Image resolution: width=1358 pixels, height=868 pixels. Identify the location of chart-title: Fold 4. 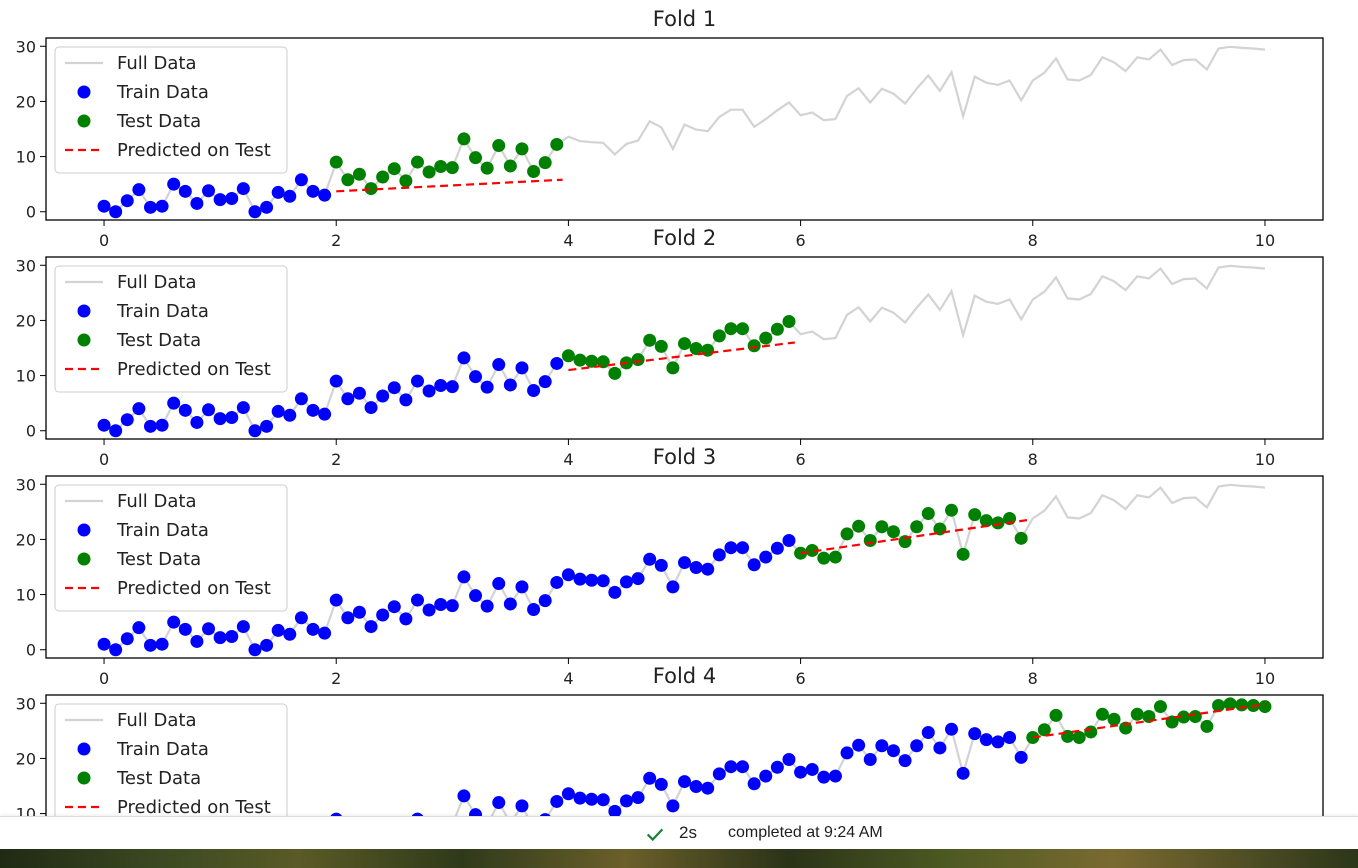
(684, 676).